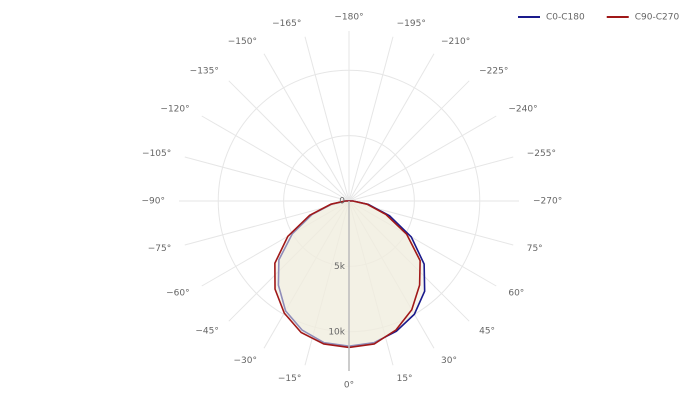 The image size is (700, 404). I want to click on theta-tick-label: −120°, so click(174, 110).